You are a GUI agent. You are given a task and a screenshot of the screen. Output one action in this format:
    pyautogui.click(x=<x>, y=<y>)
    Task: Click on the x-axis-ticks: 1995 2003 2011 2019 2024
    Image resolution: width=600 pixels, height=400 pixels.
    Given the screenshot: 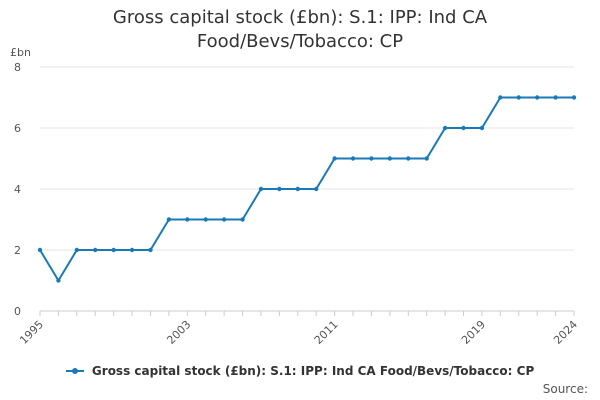 What is the action you would take?
    pyautogui.click(x=298, y=329)
    